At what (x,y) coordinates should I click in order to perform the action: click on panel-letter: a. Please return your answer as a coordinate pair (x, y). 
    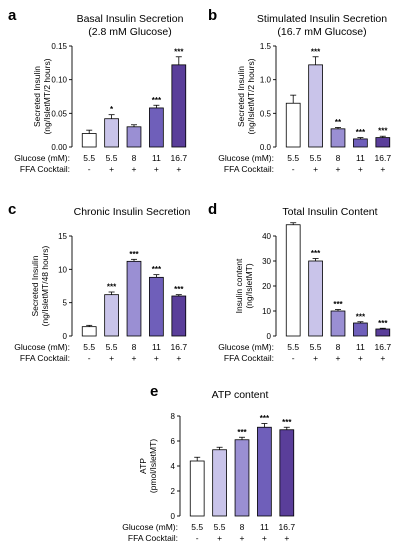
    Looking at the image, I should click on (12, 15).